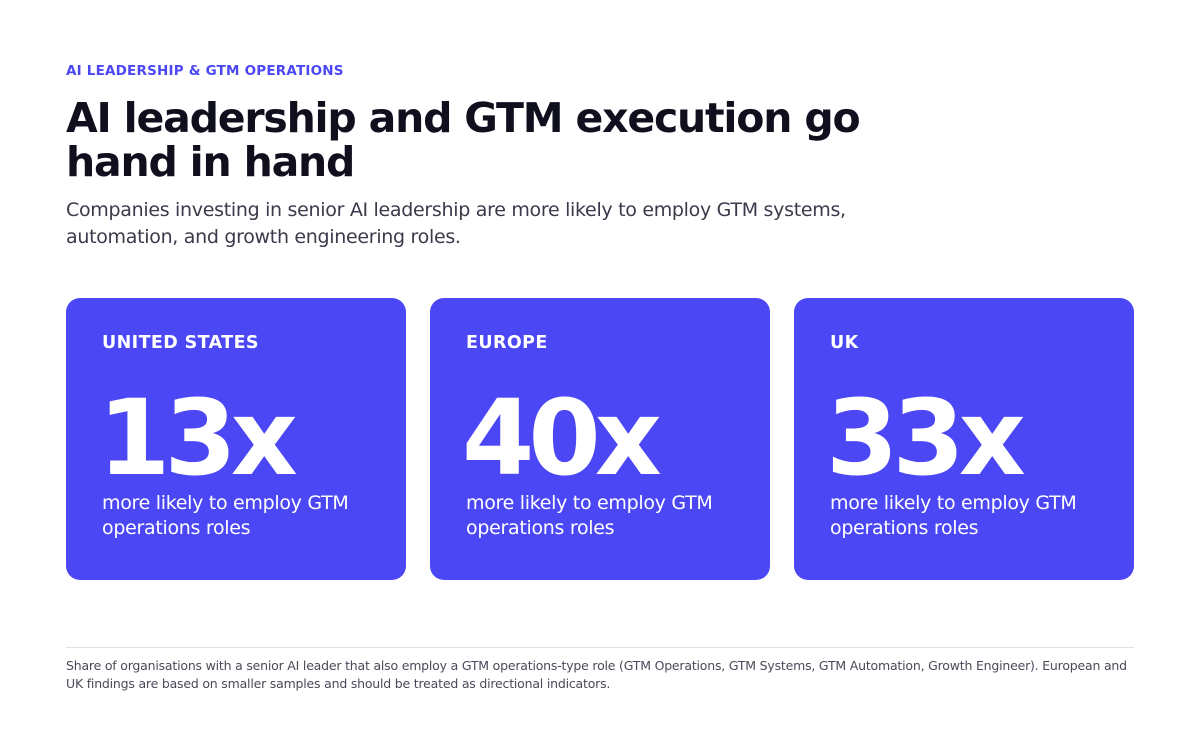 This screenshot has width=1200, height=750. Describe the element at coordinates (198, 438) in the screenshot. I see `stat-card-value: 13x` at that location.